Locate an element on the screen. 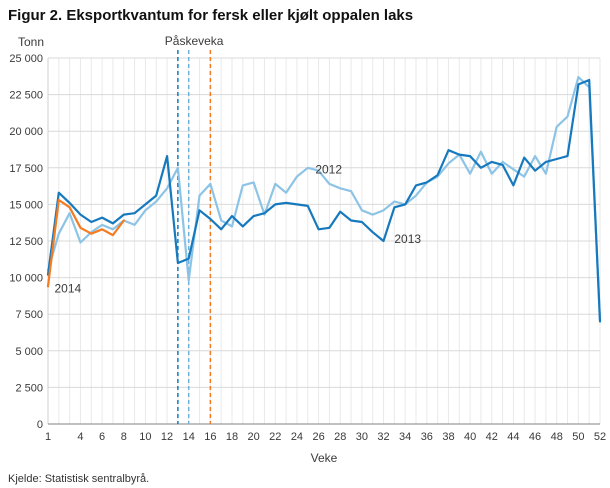  easter-annotation: Påskeveka is located at coordinates (194, 41).